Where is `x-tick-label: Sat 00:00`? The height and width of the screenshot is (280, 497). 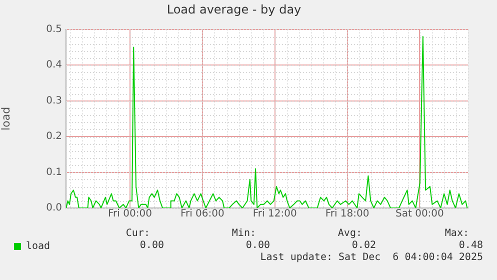 x-tick-label: Sat 00:00 is located at coordinates (420, 214).